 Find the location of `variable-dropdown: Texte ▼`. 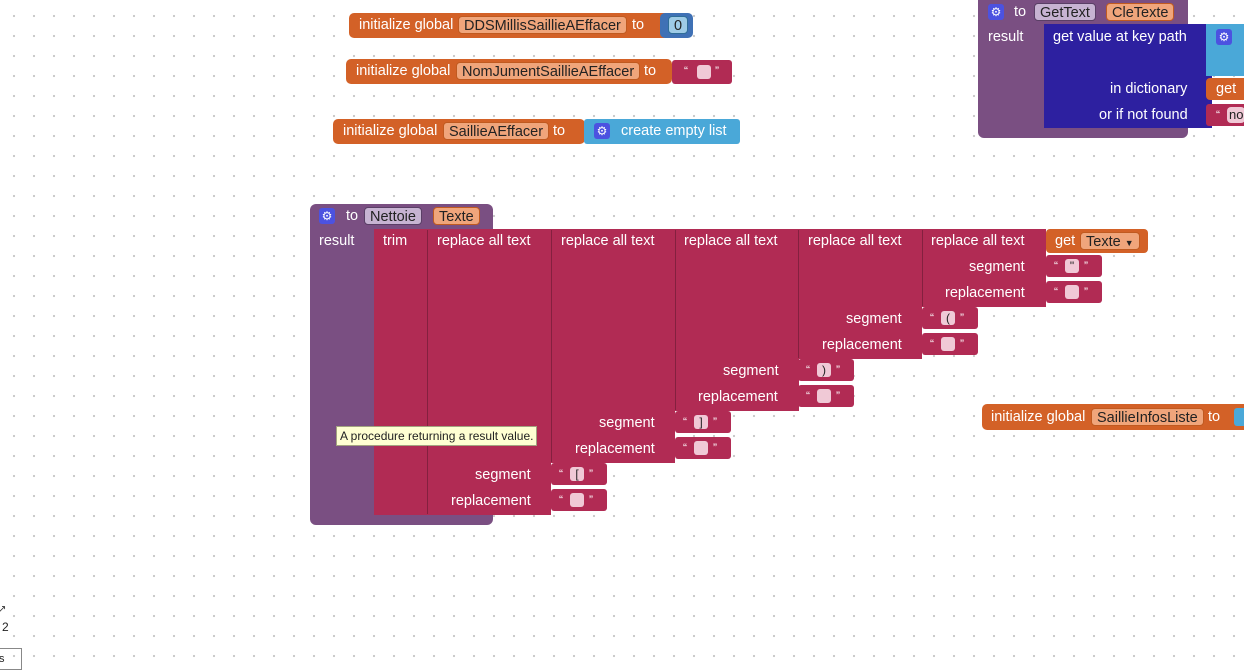

variable-dropdown: Texte ▼ is located at coordinates (1110, 241).